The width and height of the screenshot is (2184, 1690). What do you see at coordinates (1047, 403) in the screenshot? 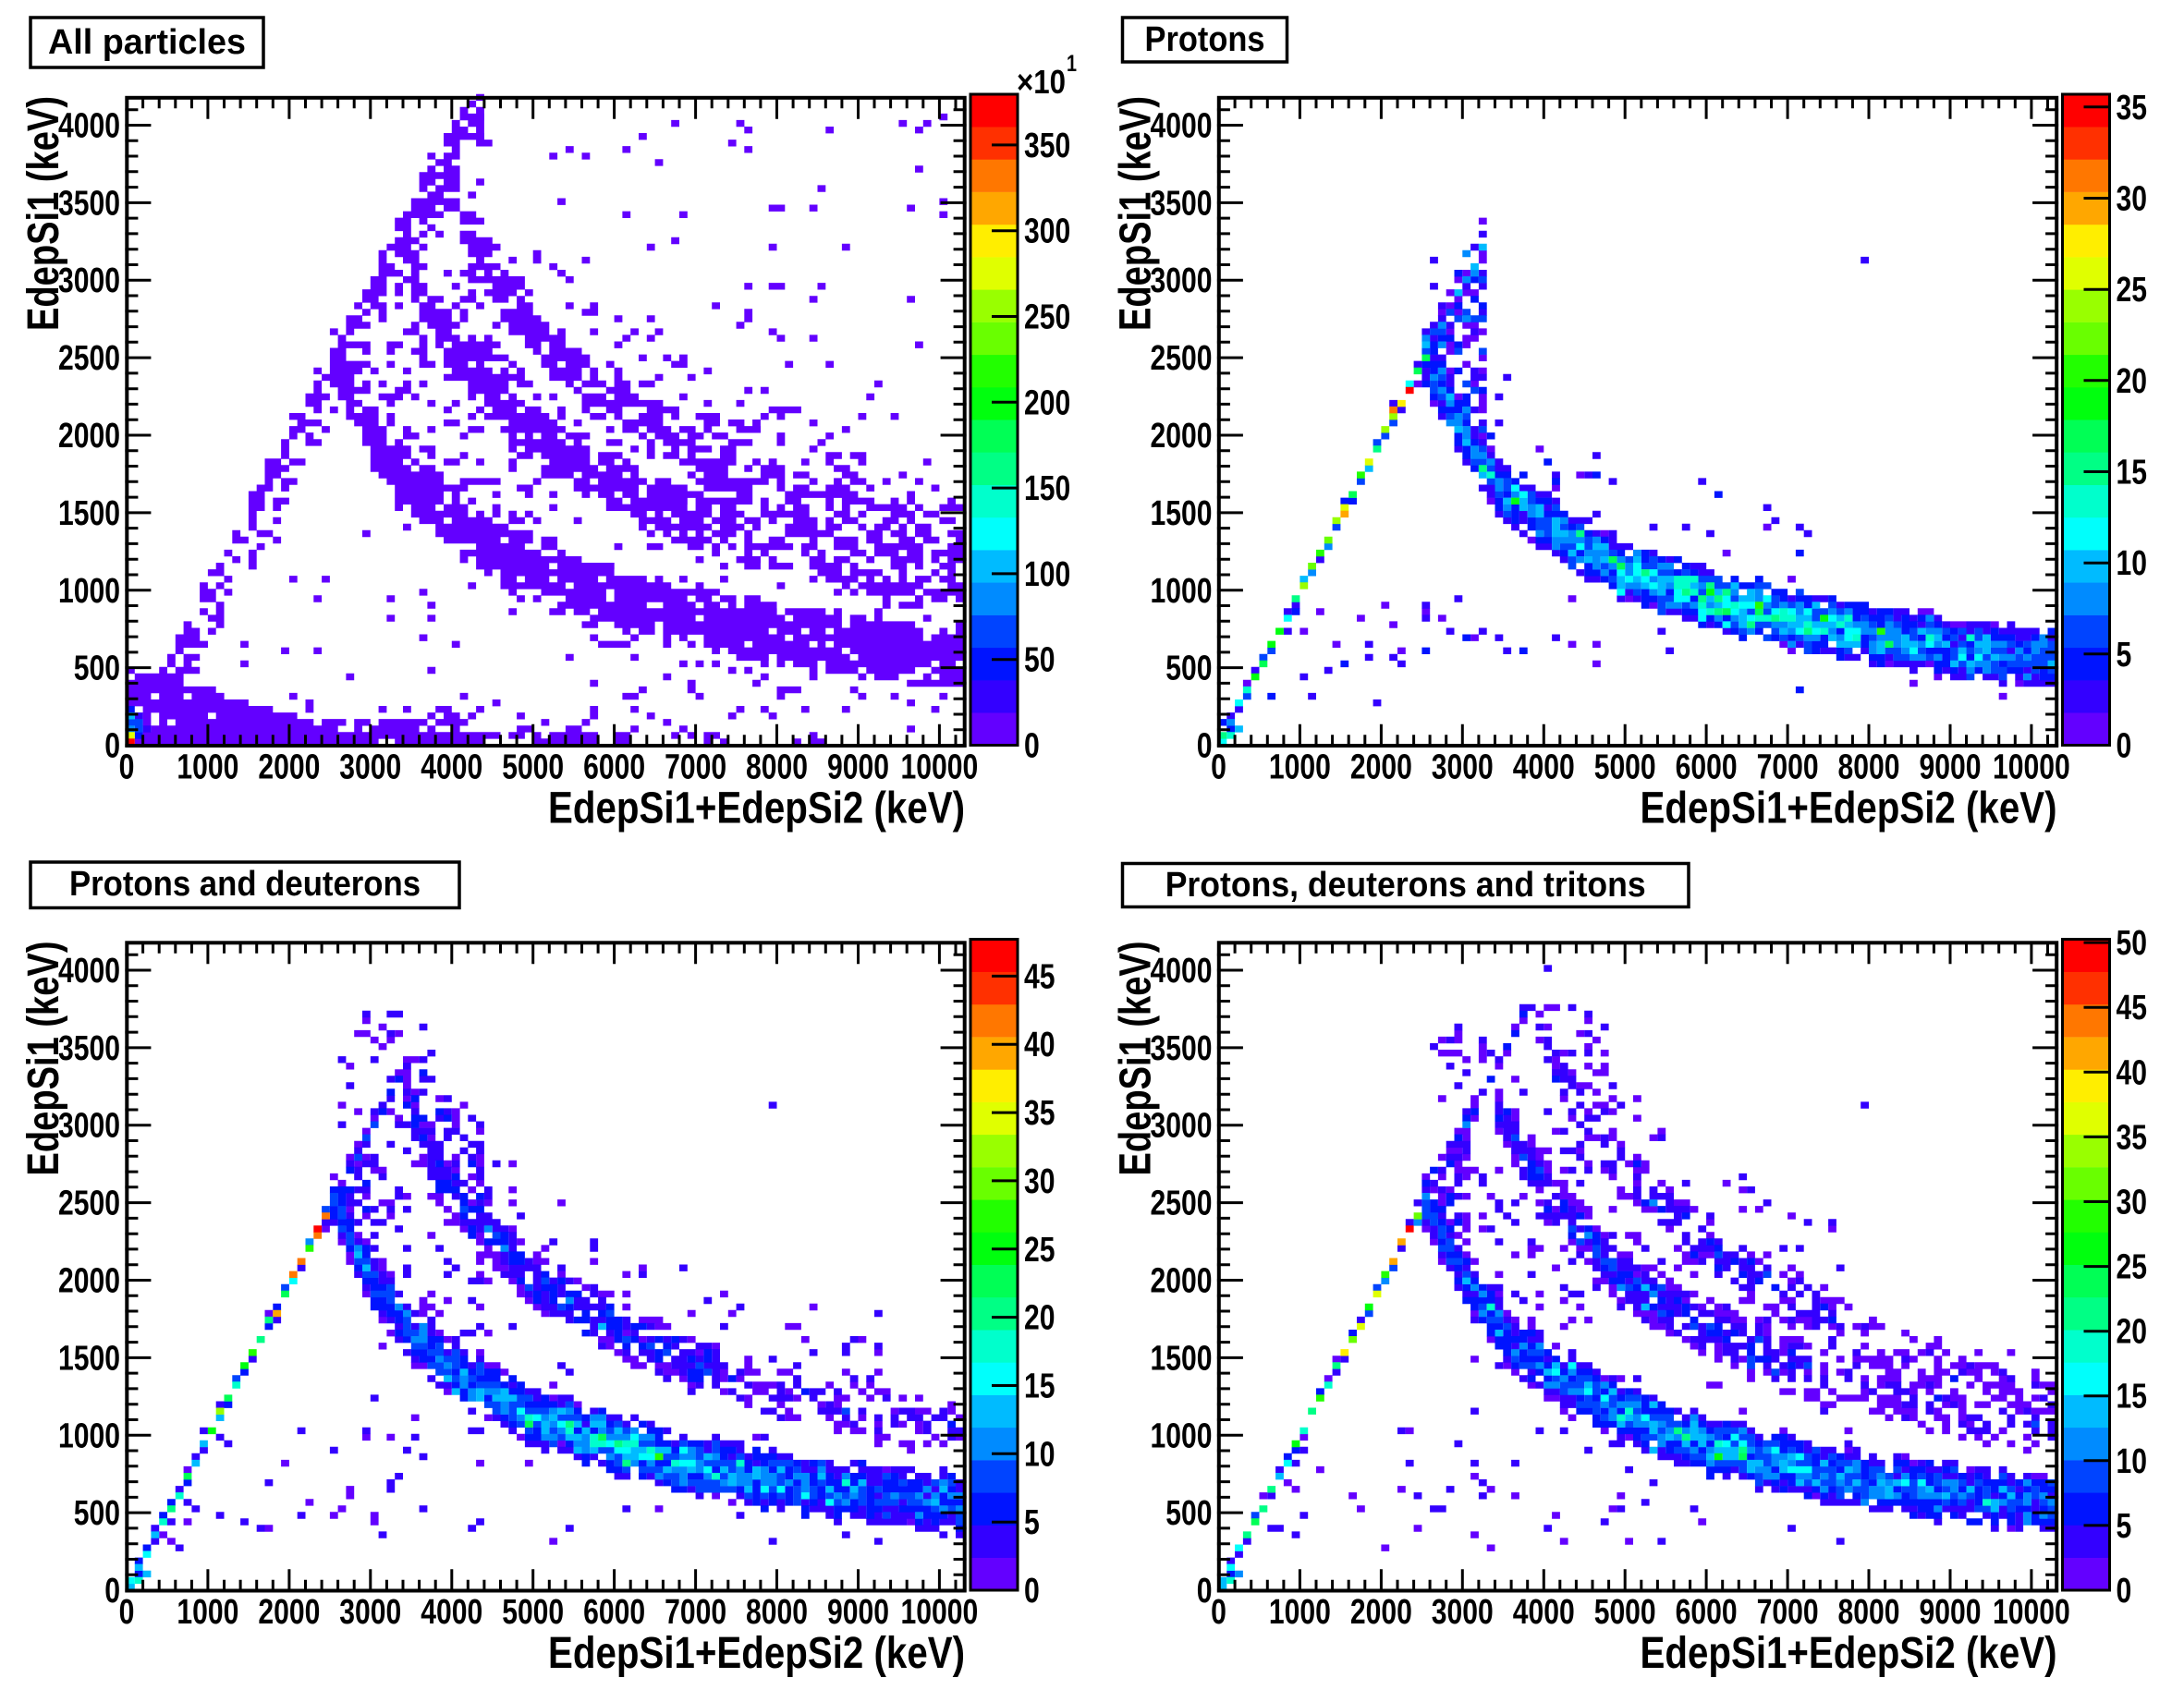
I see `svg-text: 200` at bounding box center [1047, 403].